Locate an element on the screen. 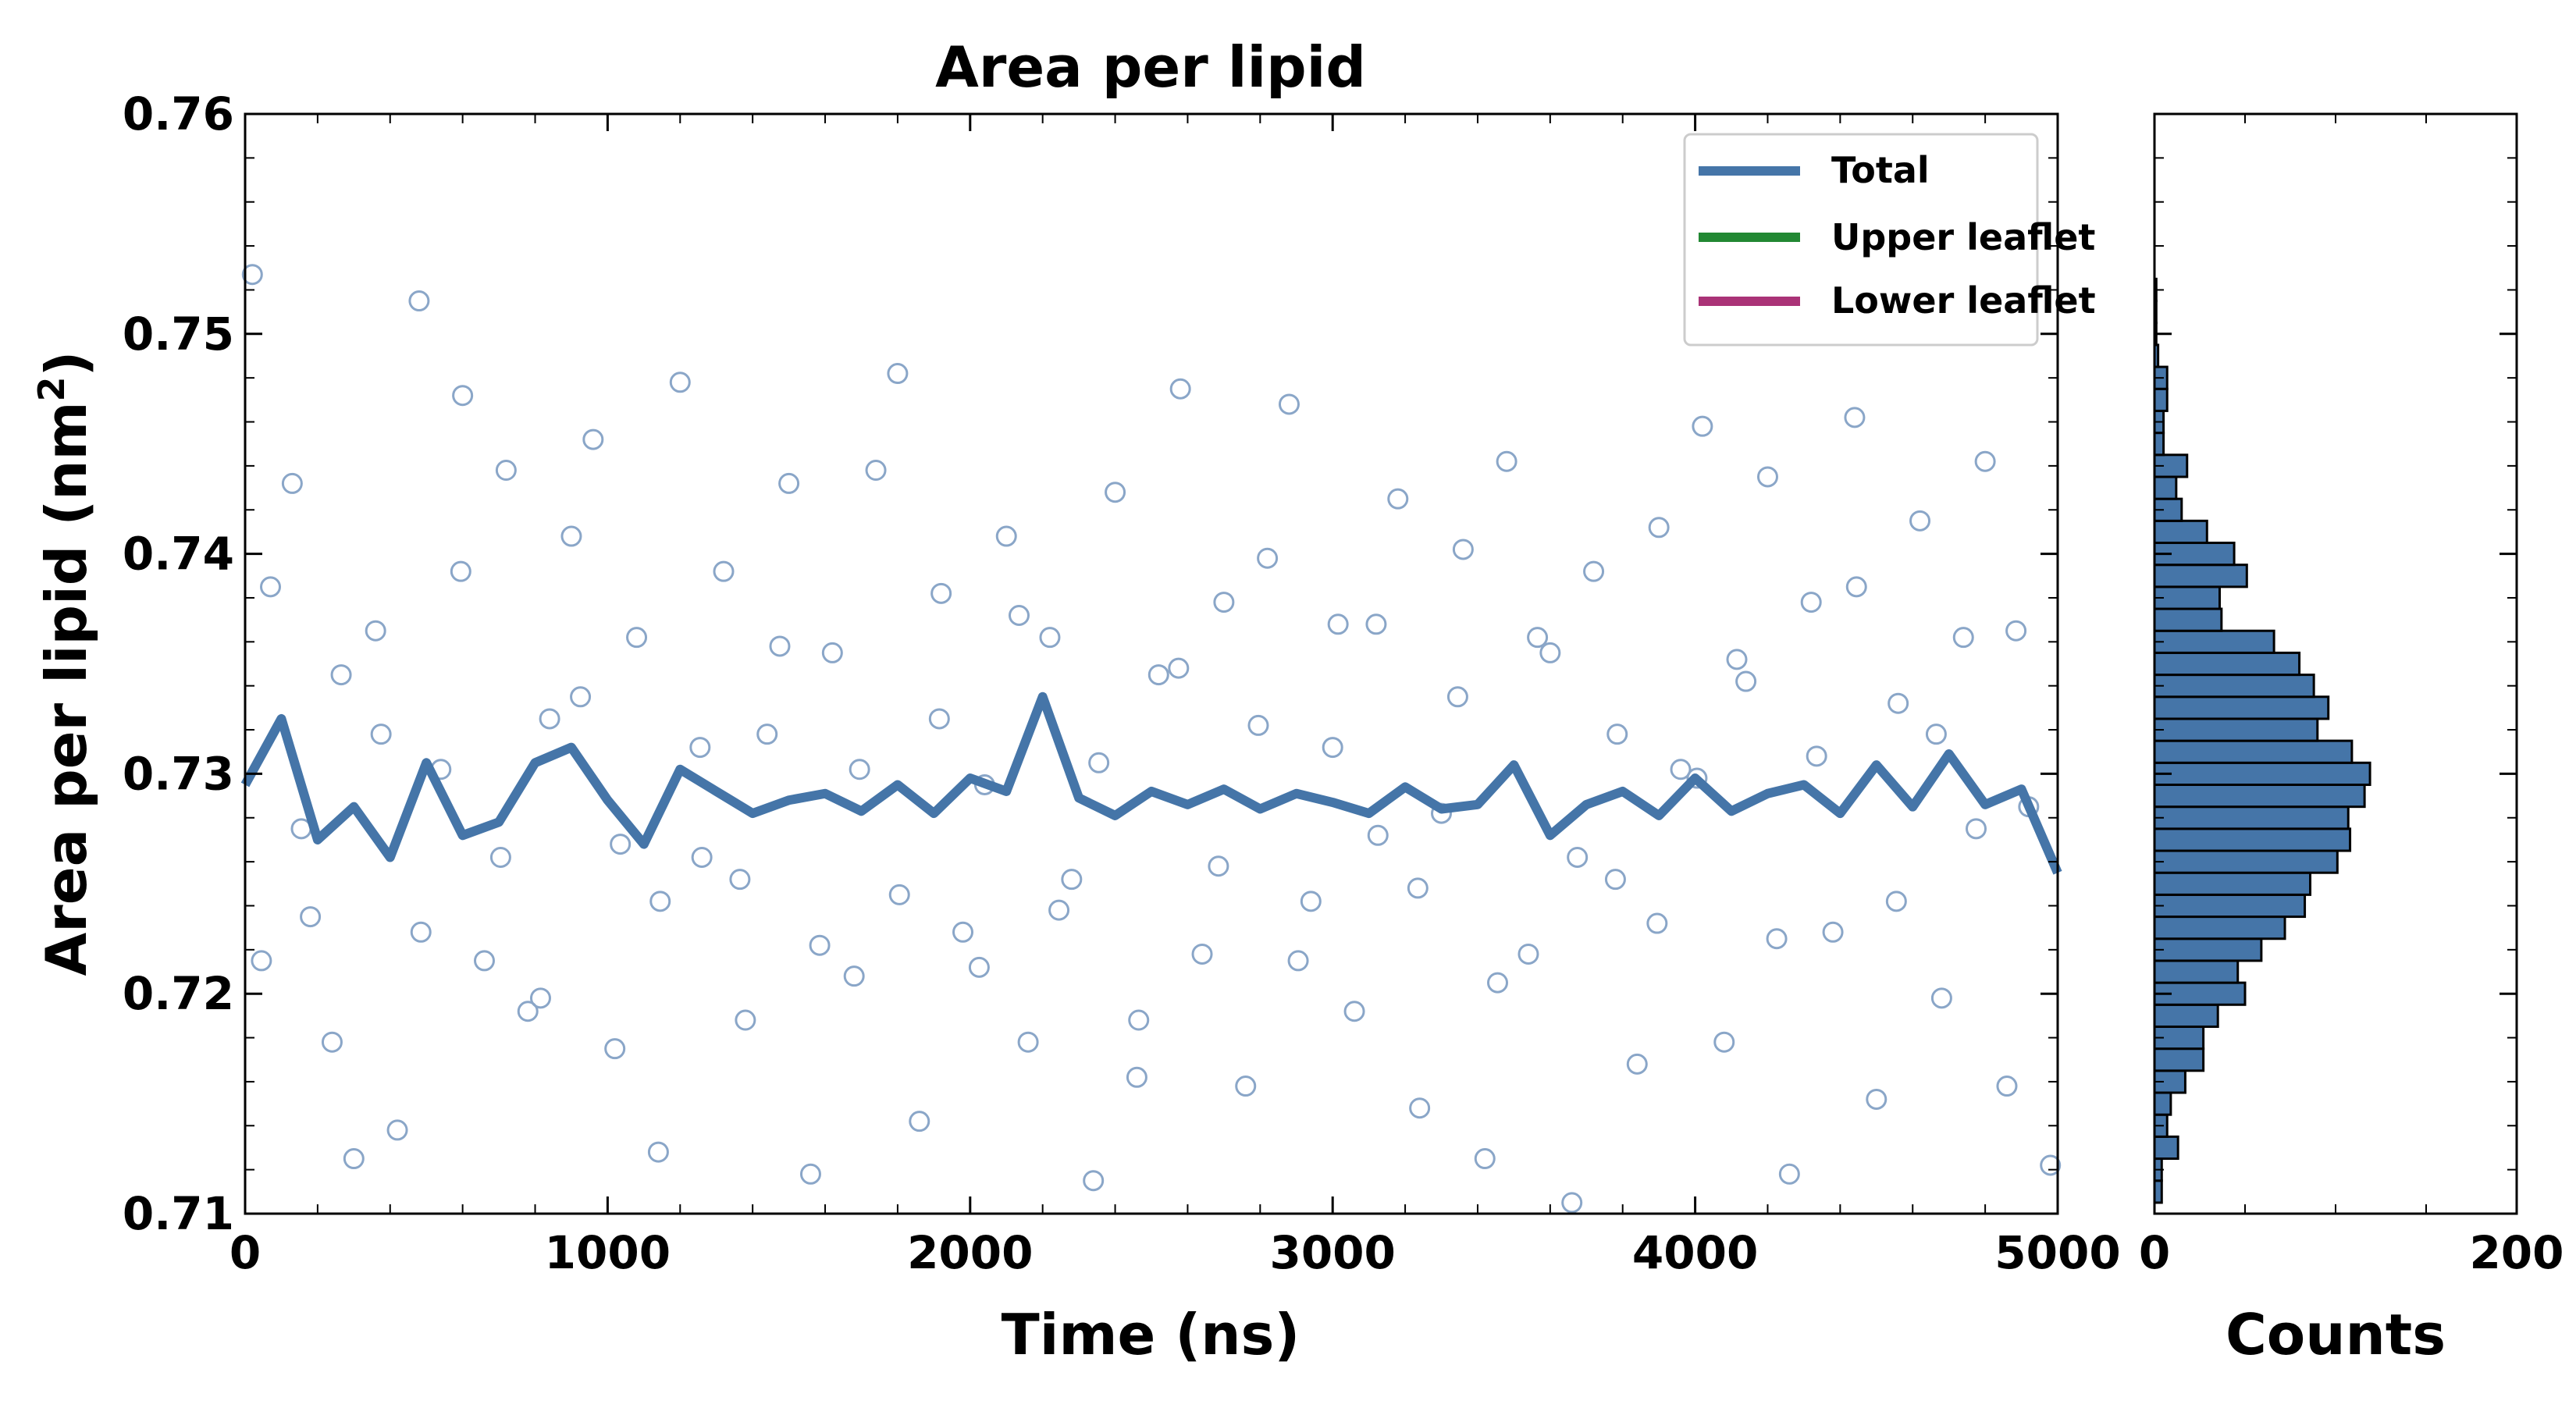 This screenshot has width=2576, height=1408. y-tick-label: 0.73 is located at coordinates (178, 773).